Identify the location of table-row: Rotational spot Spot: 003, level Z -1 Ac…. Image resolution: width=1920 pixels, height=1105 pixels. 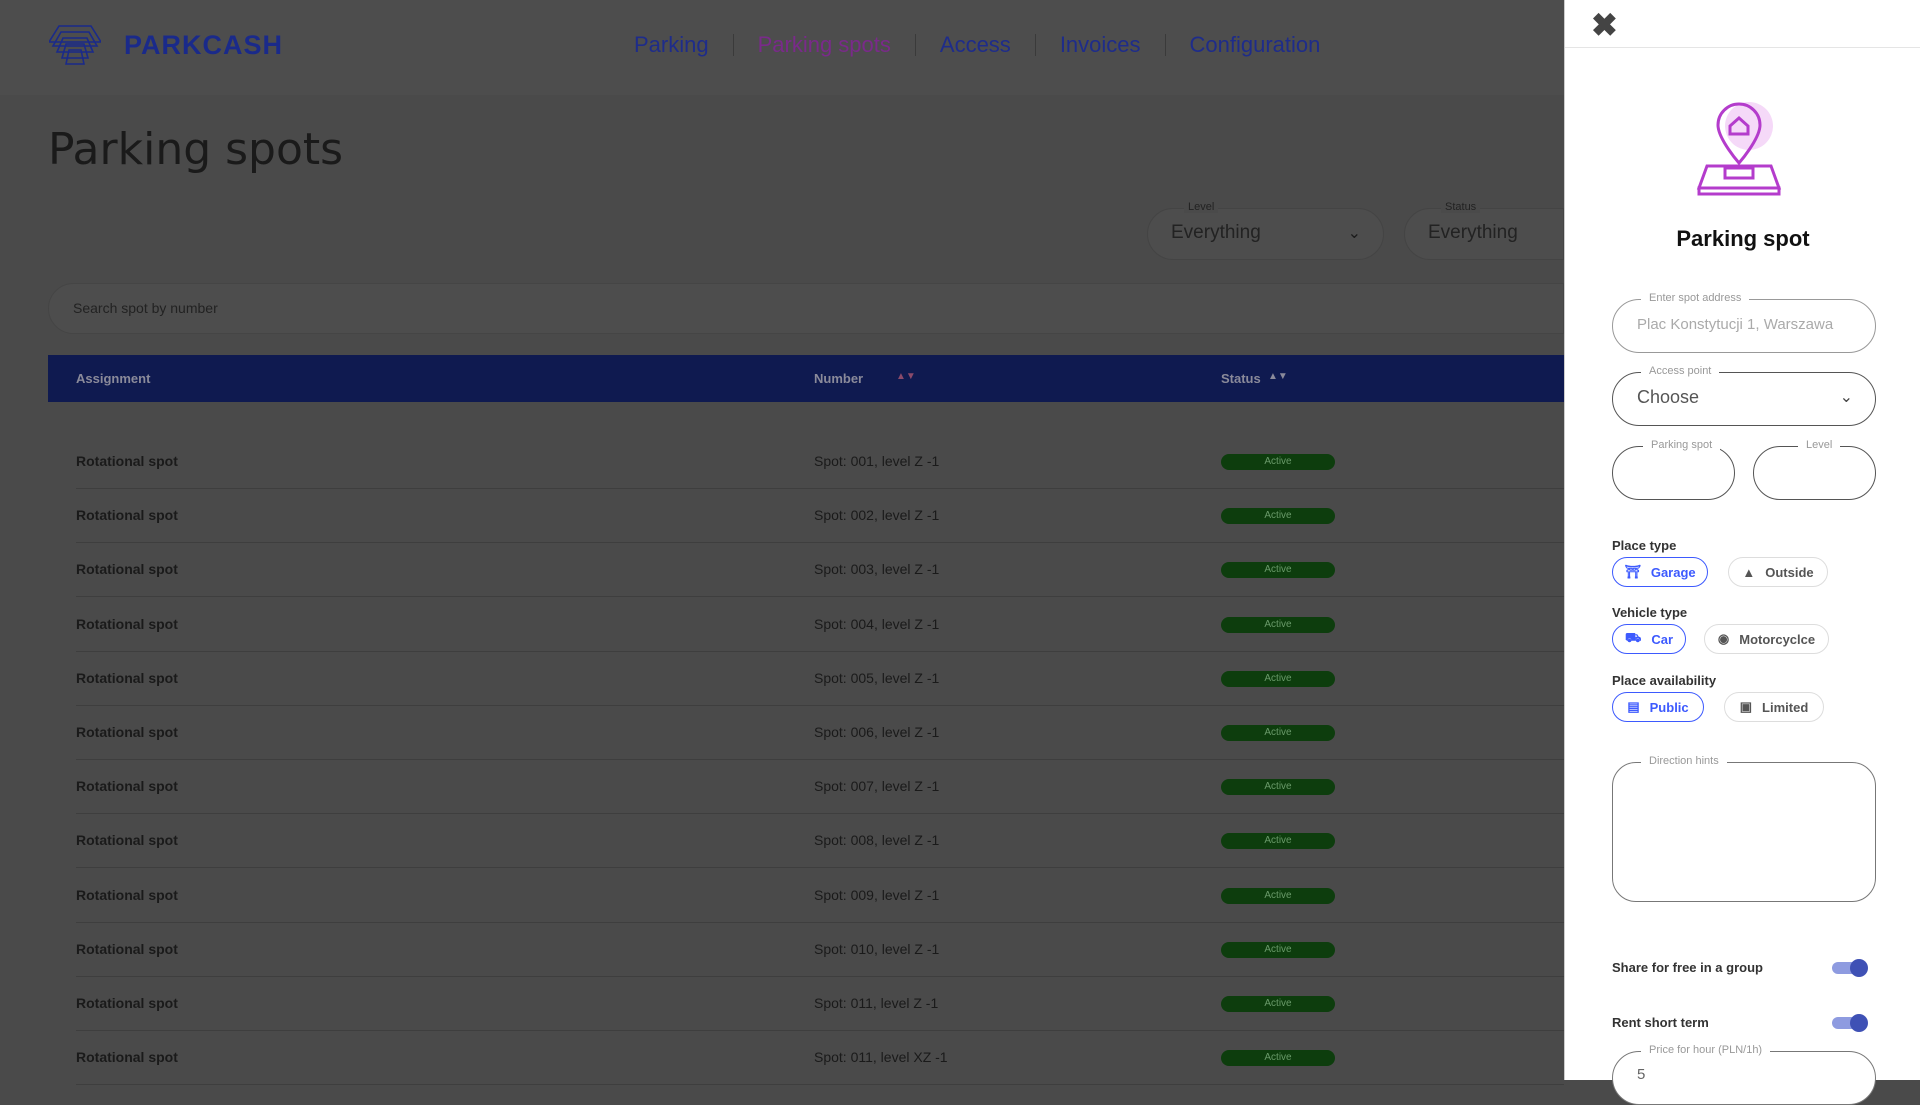
(820, 570).